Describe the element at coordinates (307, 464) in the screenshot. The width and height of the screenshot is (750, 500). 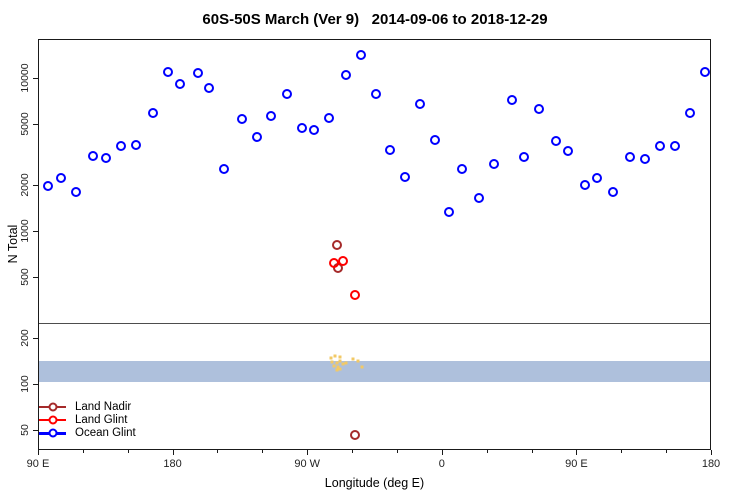
I see `x-axis-tick-label: 90 W` at that location.